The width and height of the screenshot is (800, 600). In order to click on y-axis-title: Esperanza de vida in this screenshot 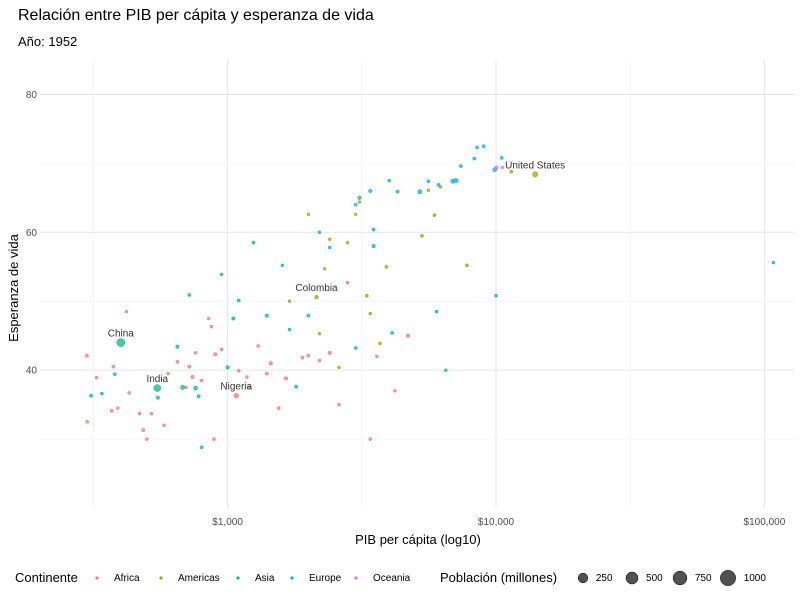, I will do `click(13, 287)`.